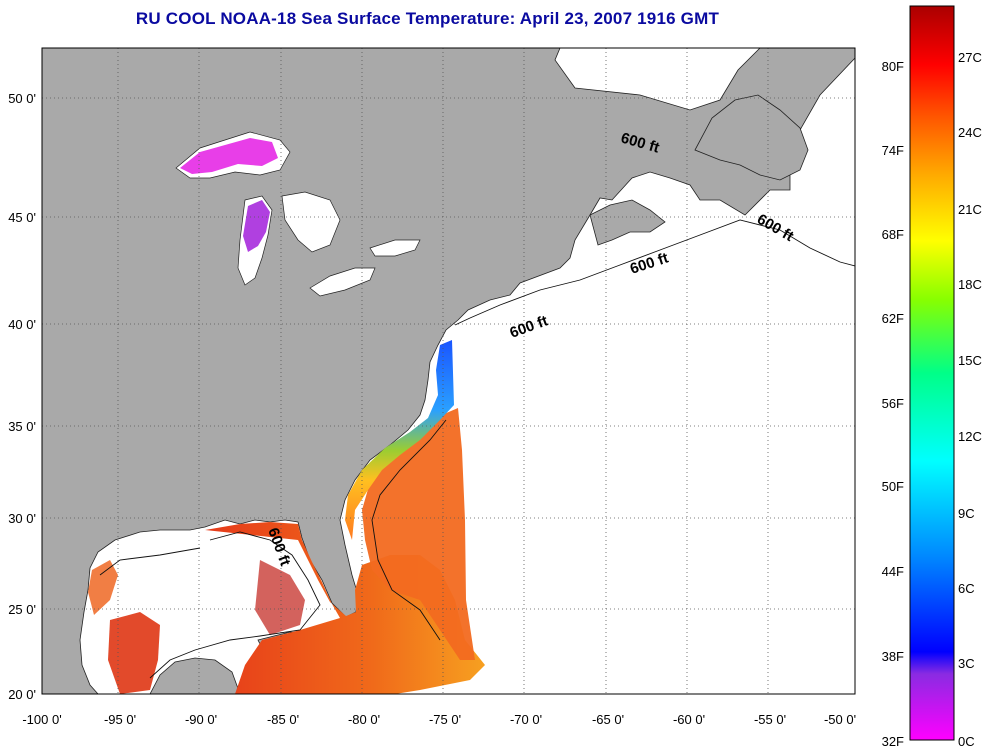  I want to click on gulf-west-sst, so click(134, 653).